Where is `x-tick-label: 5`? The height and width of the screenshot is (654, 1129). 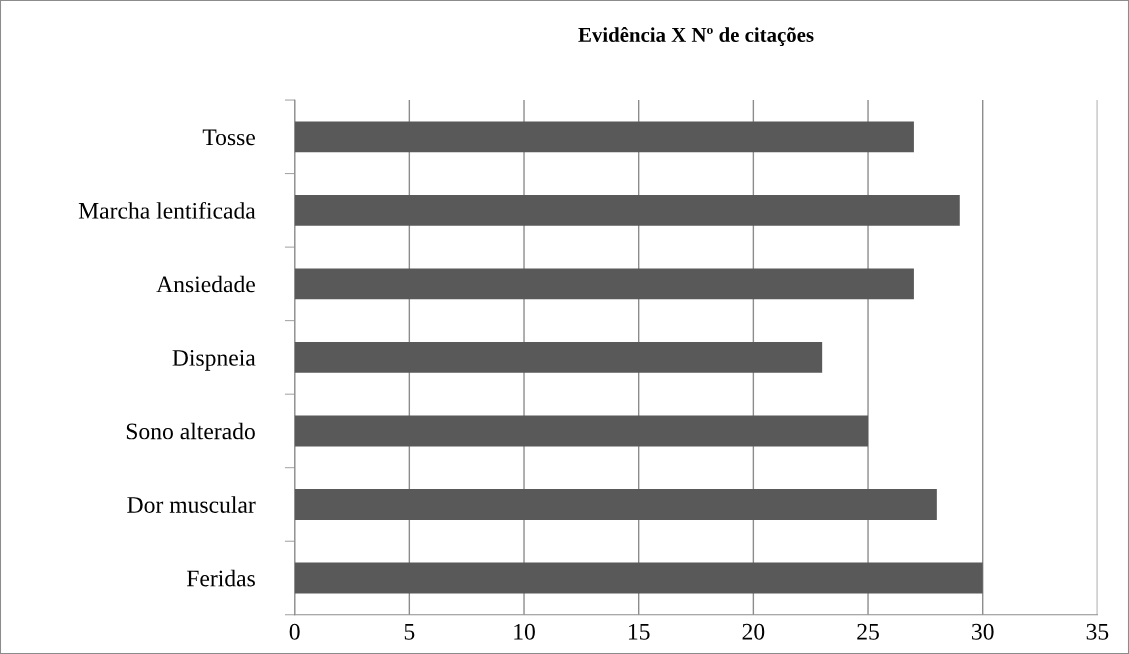 x-tick-label: 5 is located at coordinates (409, 632).